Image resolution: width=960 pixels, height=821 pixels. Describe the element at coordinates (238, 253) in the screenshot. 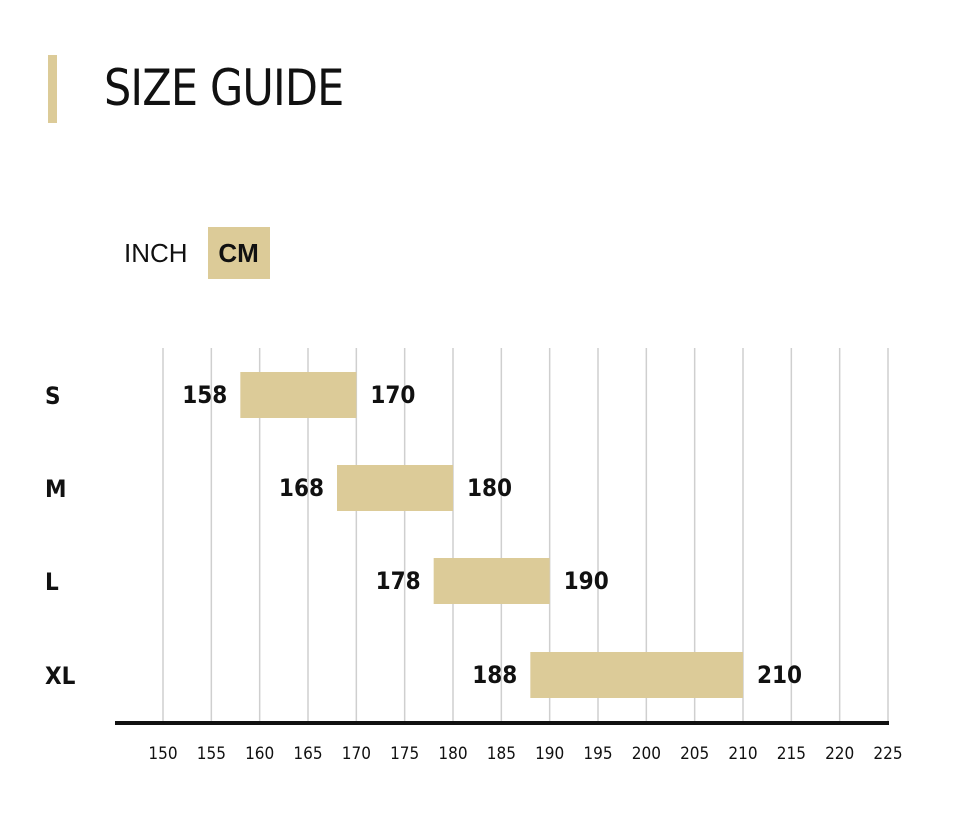

I see `unit-option-cm: CM` at that location.